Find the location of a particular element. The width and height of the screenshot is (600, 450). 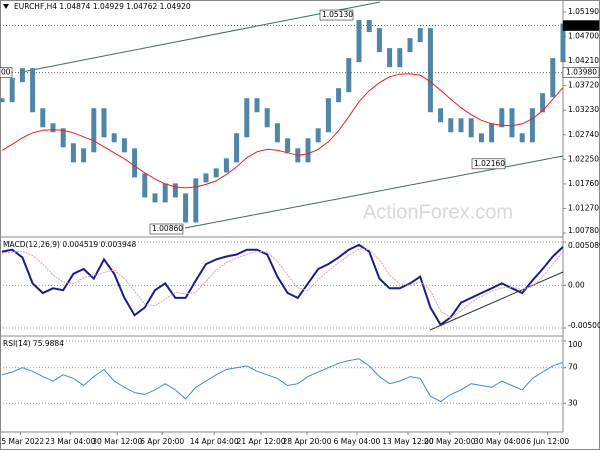

x-tick-label: 21 Apr 12:00 is located at coordinates (261, 441).